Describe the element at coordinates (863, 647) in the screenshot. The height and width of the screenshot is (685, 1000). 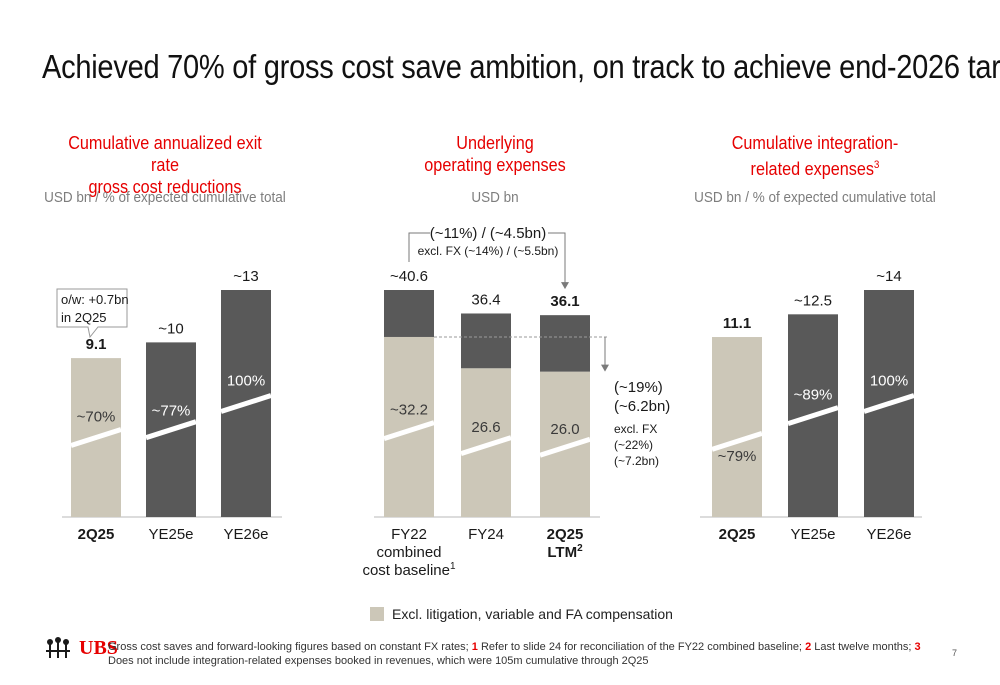
I see `footnote-c: Last twelve months;` at that location.